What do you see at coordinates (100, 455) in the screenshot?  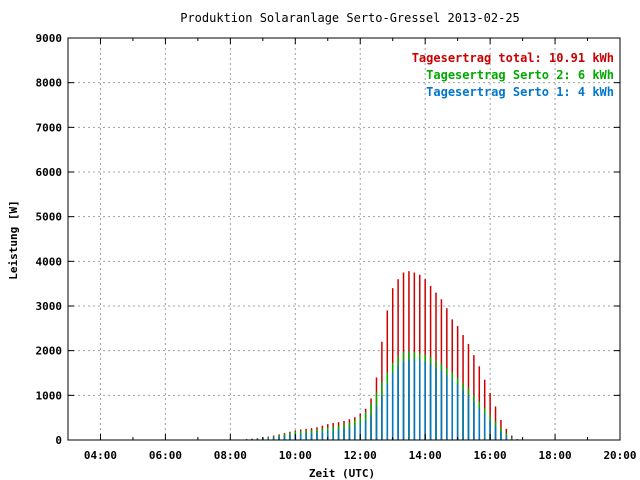 I see `x-tick-label: 04:00` at bounding box center [100, 455].